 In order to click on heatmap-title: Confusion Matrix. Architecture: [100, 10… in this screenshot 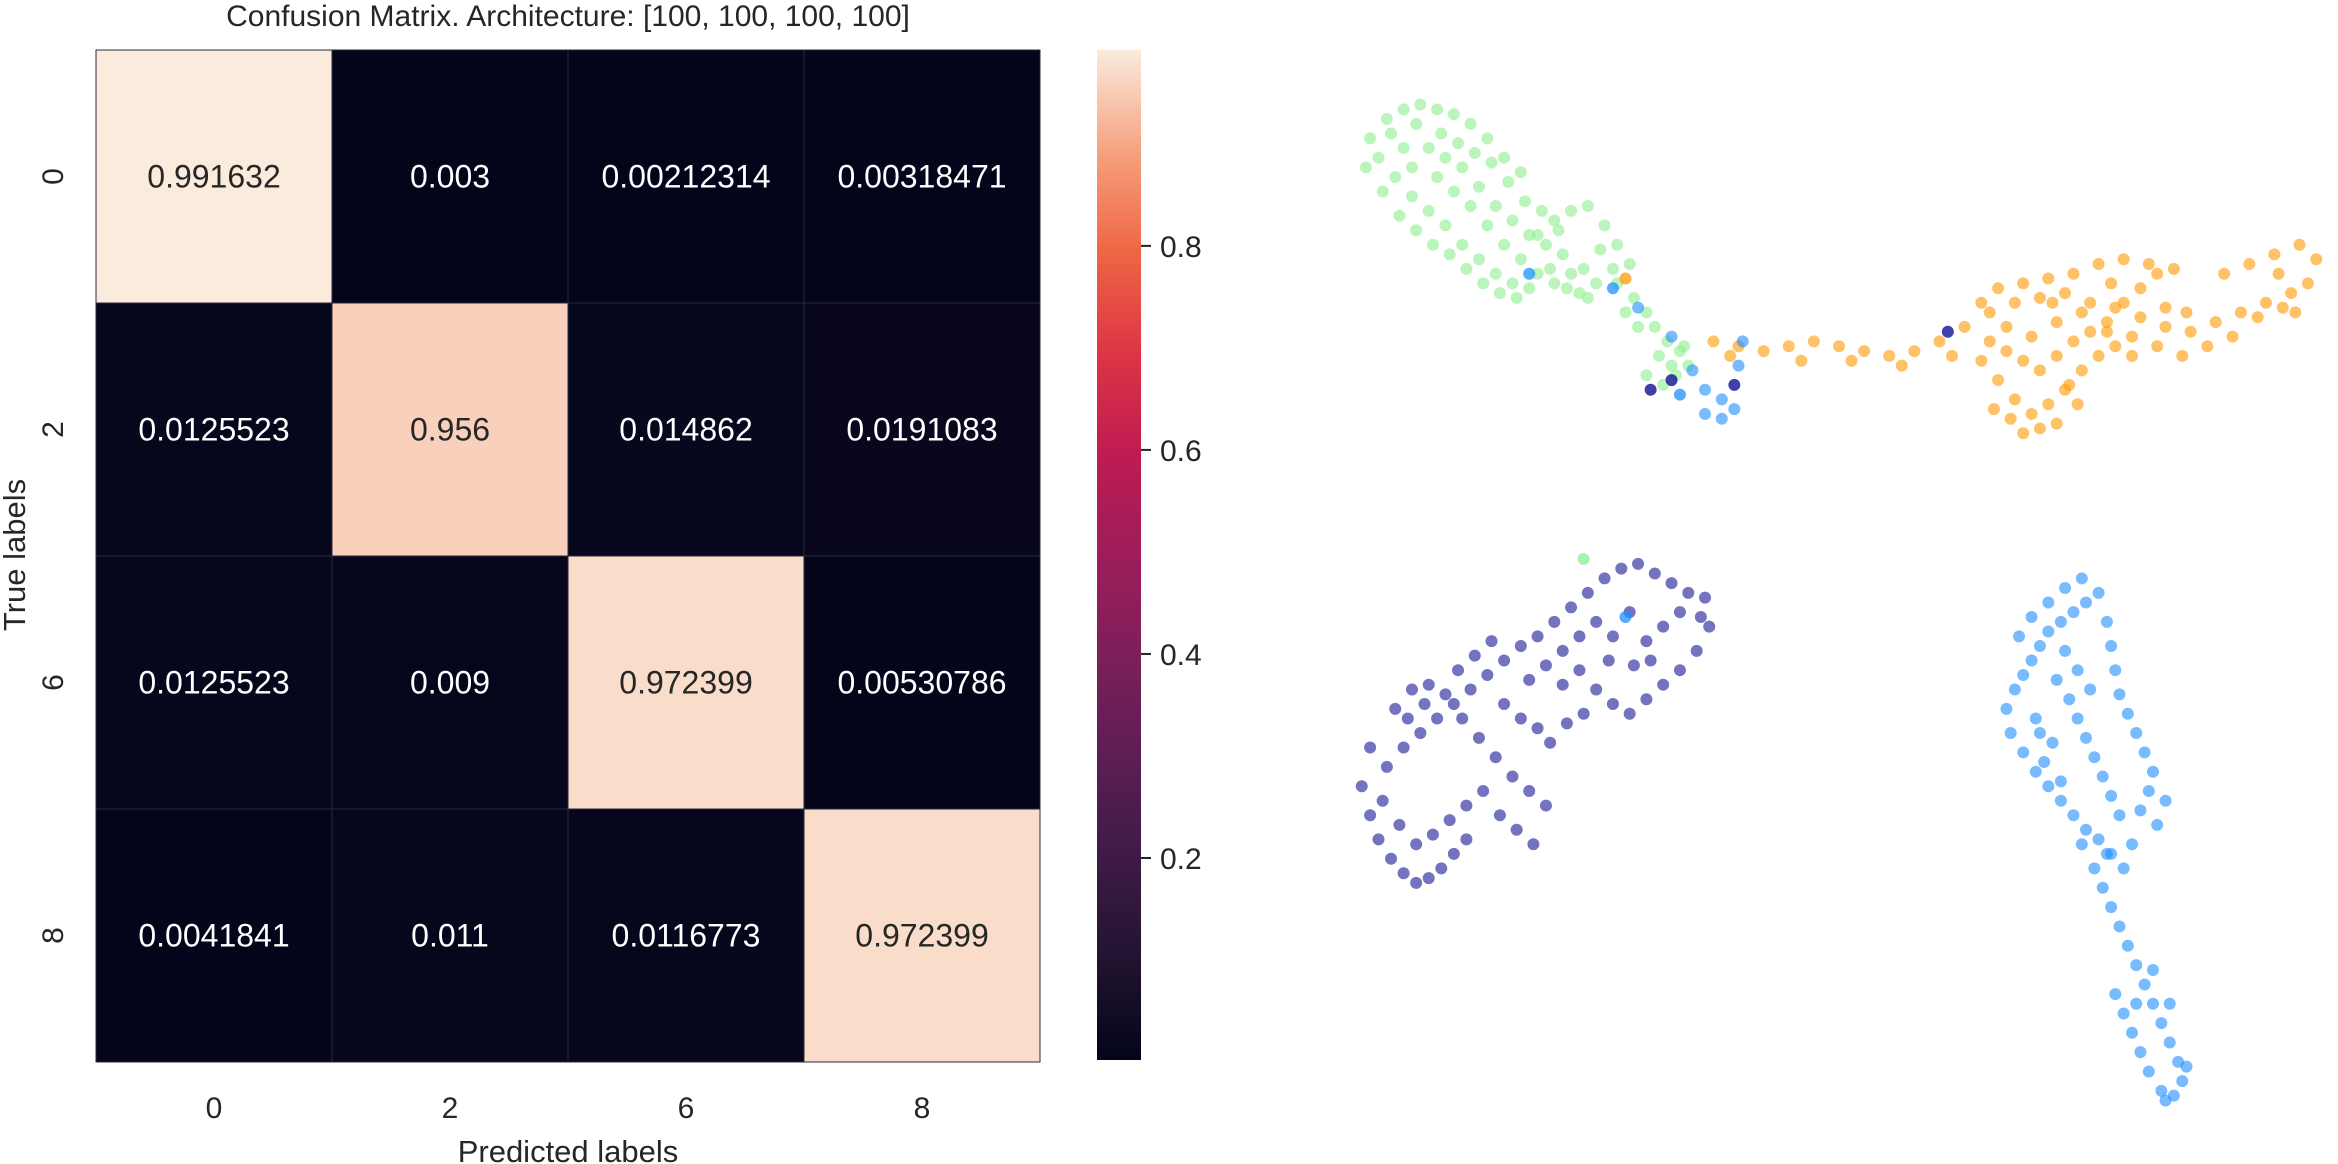, I will do `click(568, 16)`.